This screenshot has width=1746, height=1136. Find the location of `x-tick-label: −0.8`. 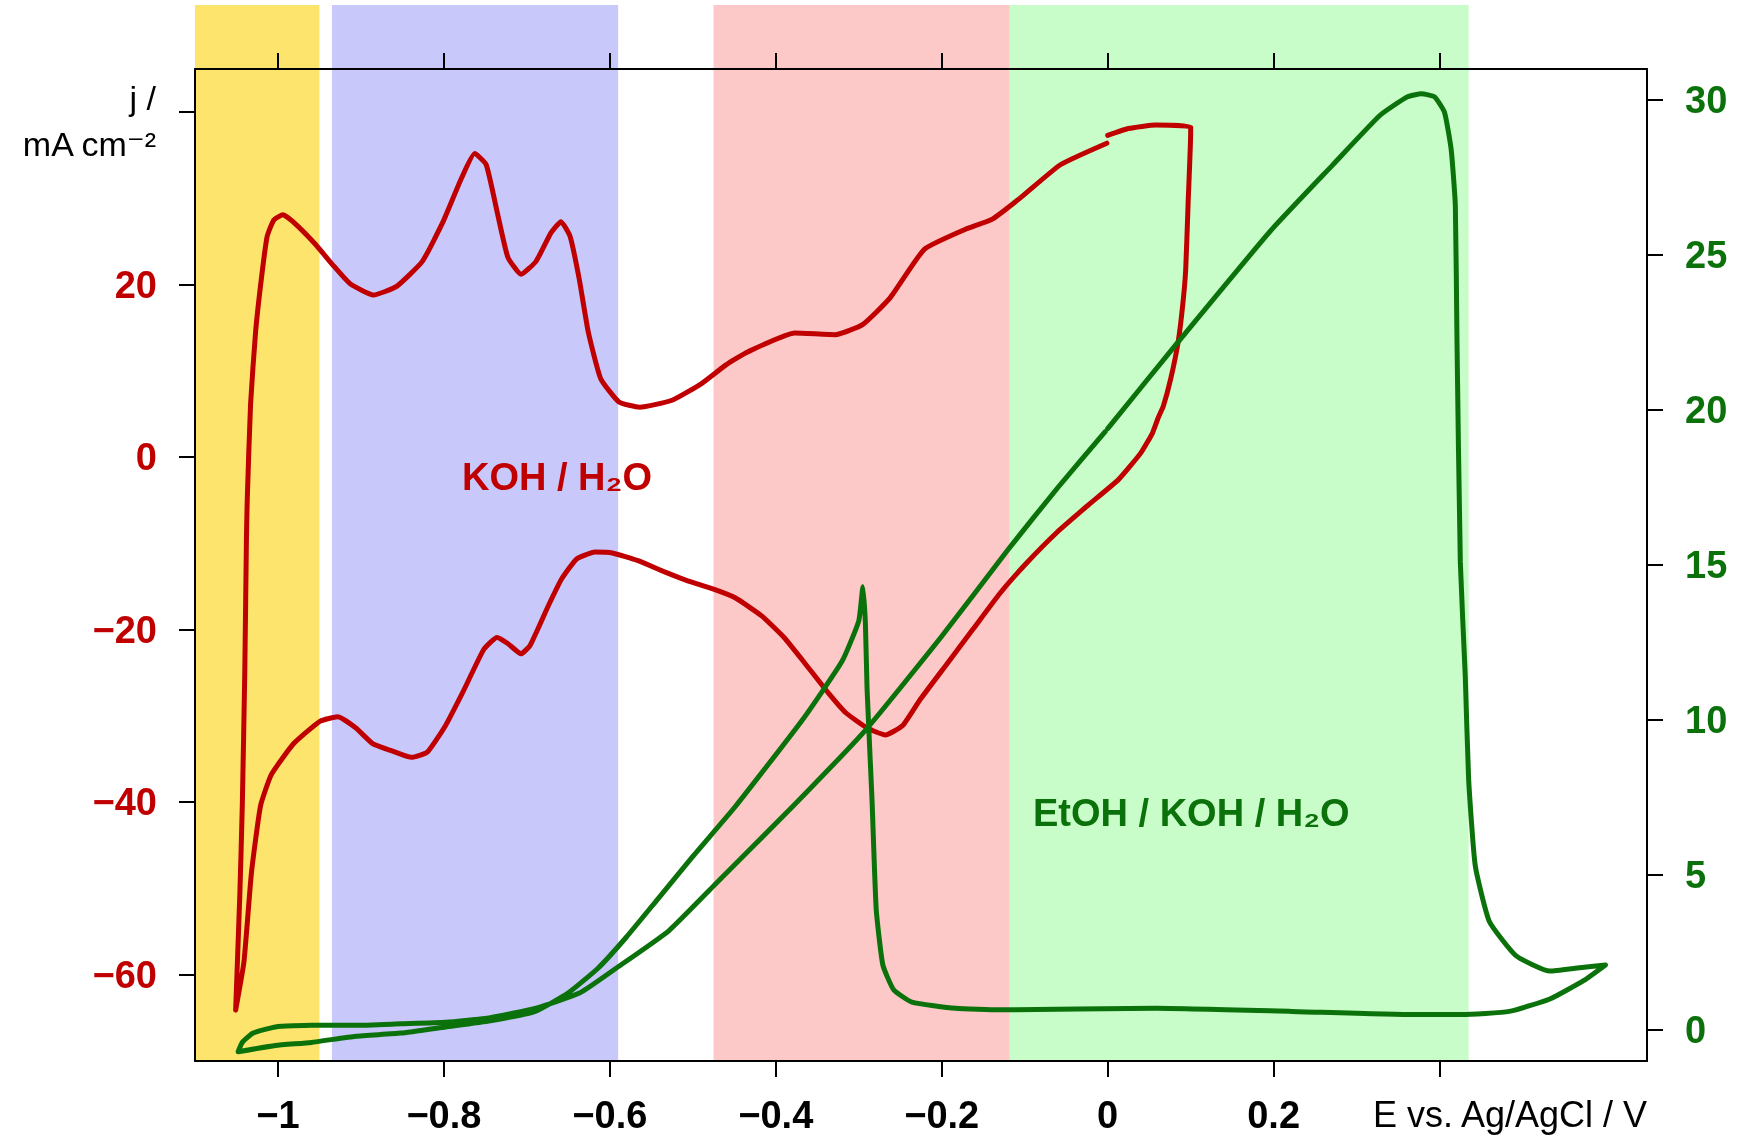

x-tick-label: −0.8 is located at coordinates (444, 1115).